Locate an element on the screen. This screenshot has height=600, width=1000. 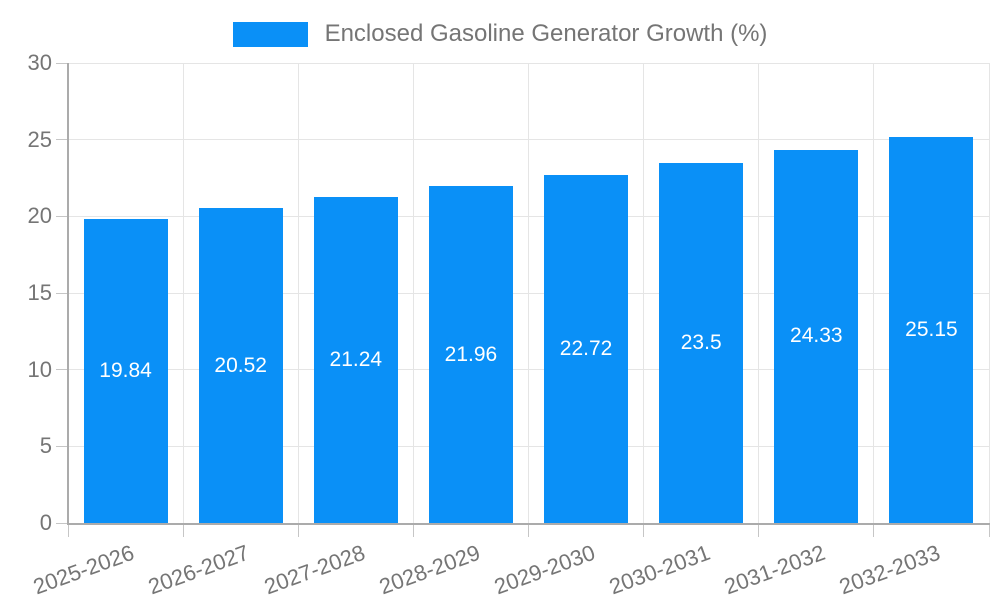
bar-2028-2029: 21.96 is located at coordinates (470, 354).